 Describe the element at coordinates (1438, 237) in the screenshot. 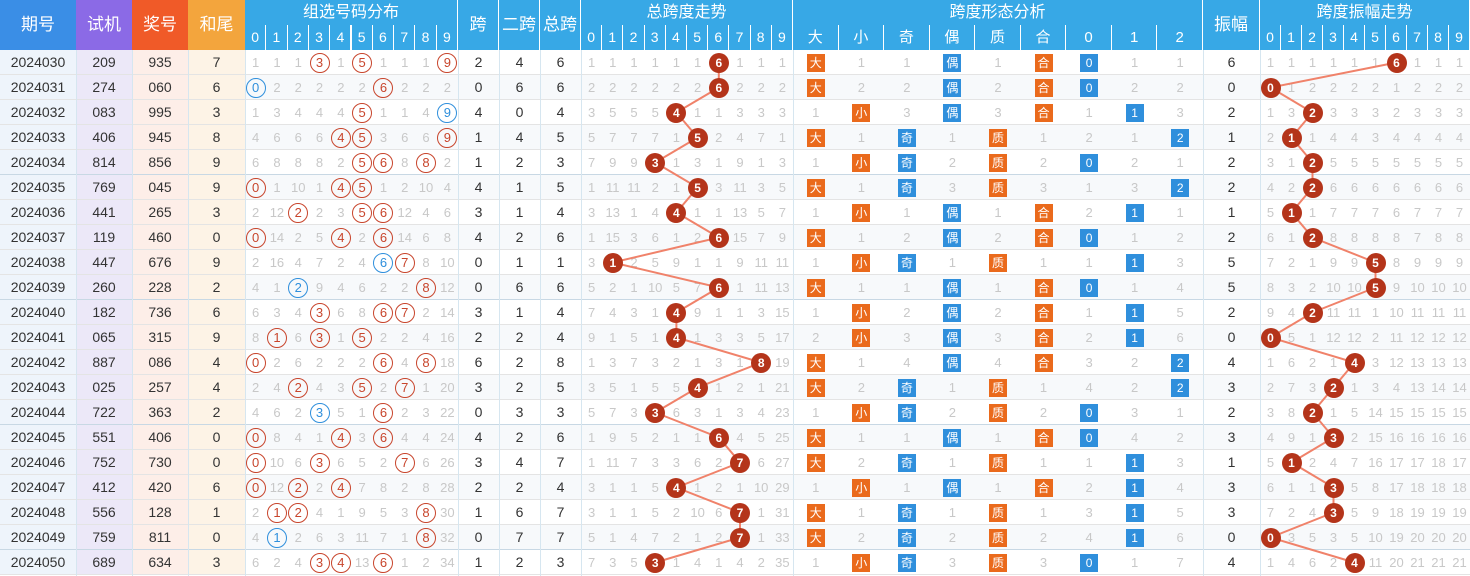

I see `amp-trend-cell: 8` at that location.